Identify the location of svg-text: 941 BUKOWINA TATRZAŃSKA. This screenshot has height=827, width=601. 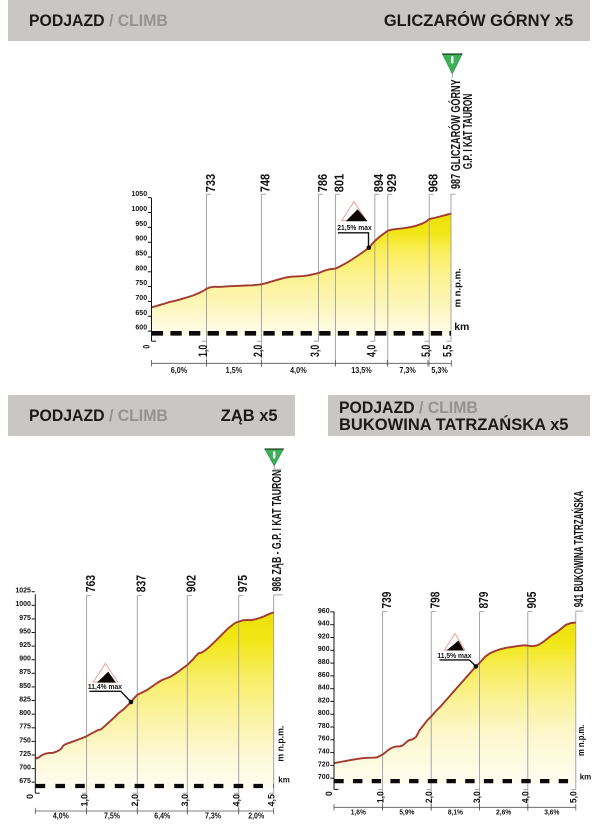
(579, 549).